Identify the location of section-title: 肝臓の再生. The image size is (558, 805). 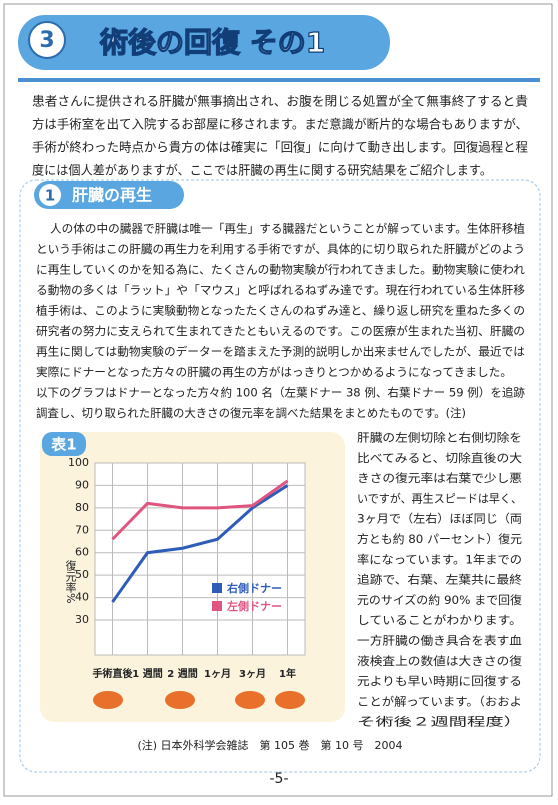
(112, 195).